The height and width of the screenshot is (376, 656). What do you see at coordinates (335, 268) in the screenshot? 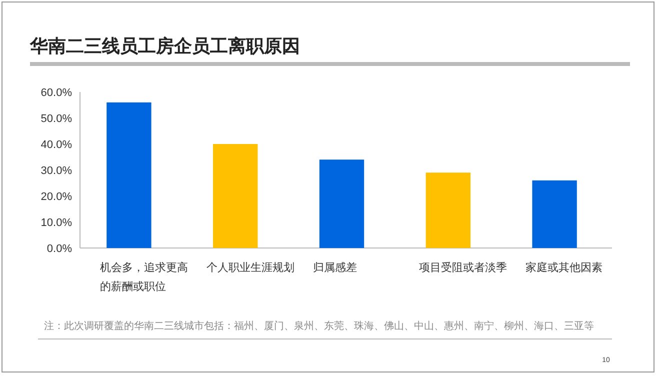
I see `x-tick-label: 归属感差` at bounding box center [335, 268].